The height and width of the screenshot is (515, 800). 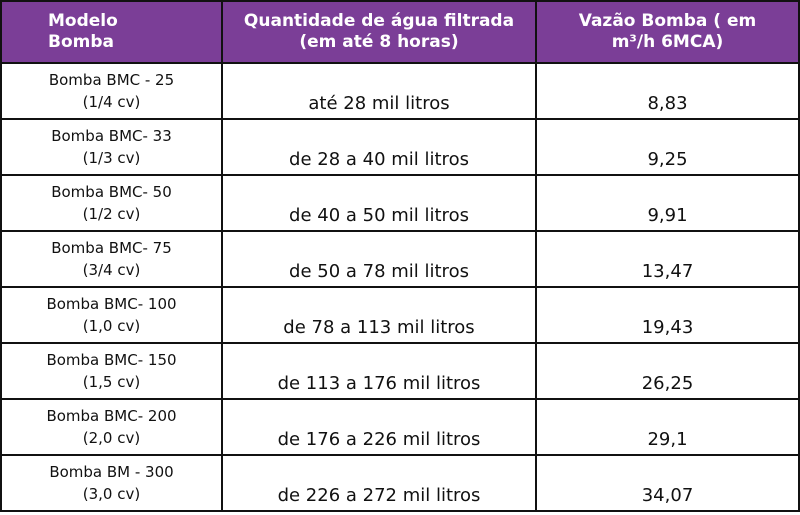 What do you see at coordinates (111, 102) in the screenshot?
I see `model-text: (1/4 cv)` at bounding box center [111, 102].